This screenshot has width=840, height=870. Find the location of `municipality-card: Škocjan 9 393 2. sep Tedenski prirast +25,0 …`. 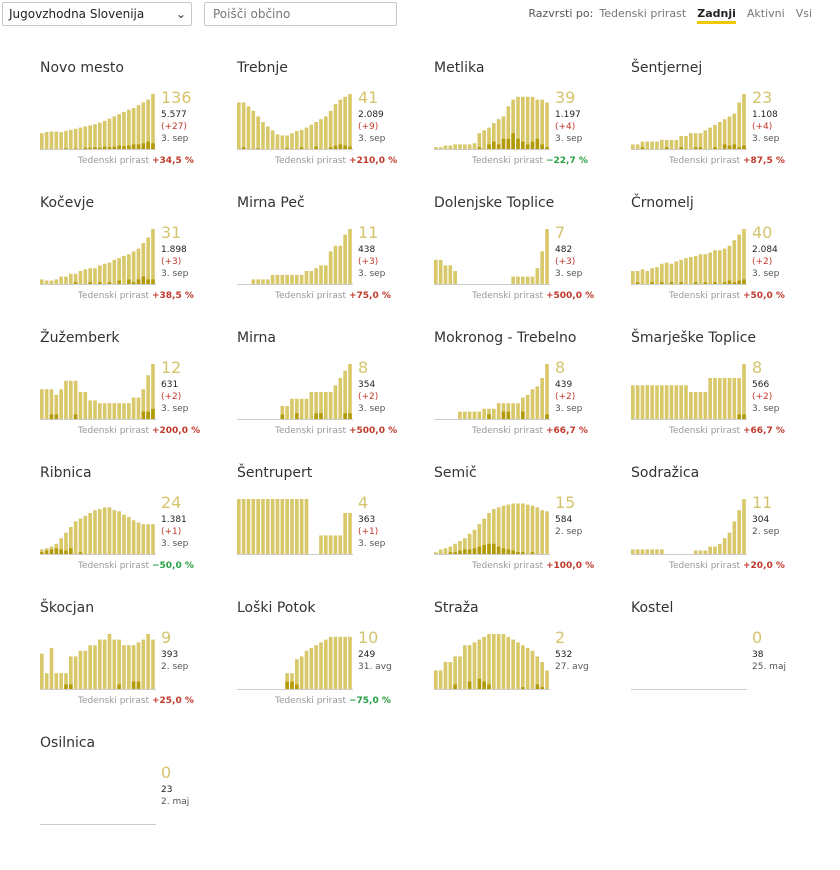

municipality-card: Škocjan 9 393 2. sep Tedenski prirast +25,0 … is located at coordinates (138, 667).